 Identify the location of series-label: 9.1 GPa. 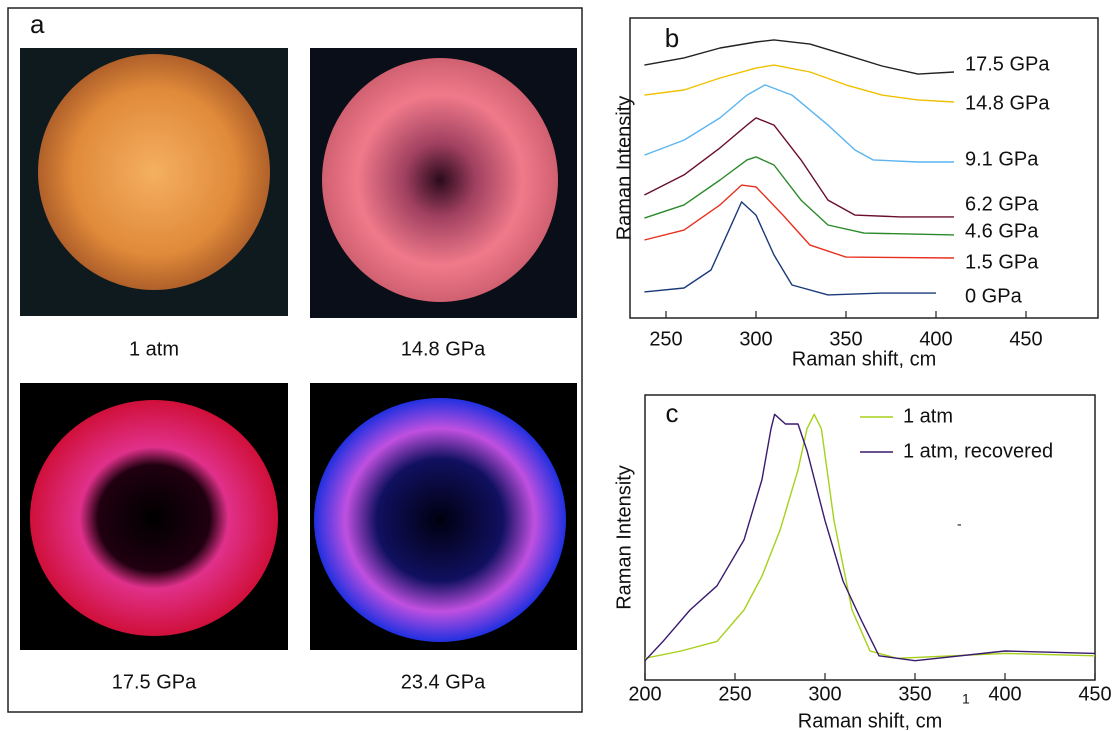
(1002, 159).